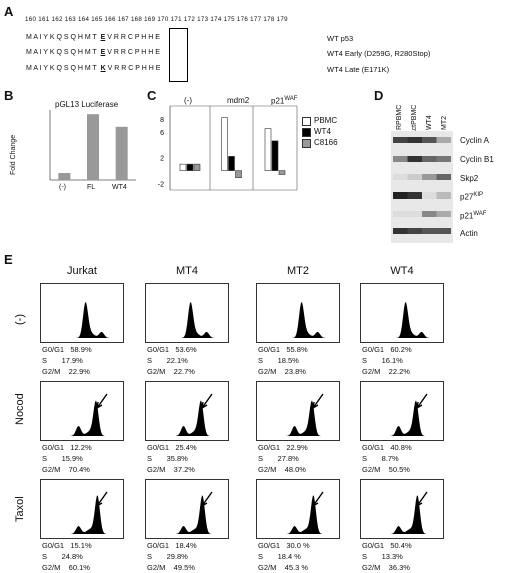  Describe the element at coordinates (422, 231) in the screenshot. I see `band-actin` at that location.